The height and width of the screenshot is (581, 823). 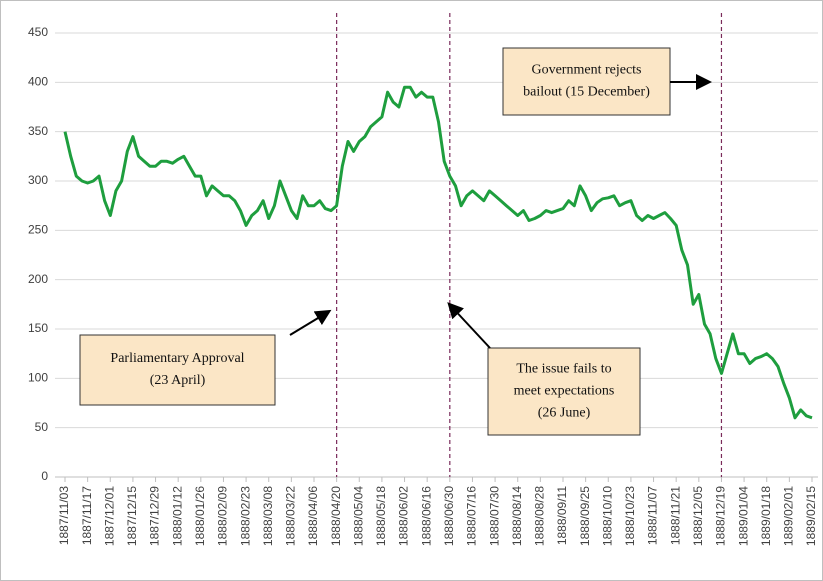 I want to click on x-tick-label: 1887/11/17, so click(x=87, y=515).